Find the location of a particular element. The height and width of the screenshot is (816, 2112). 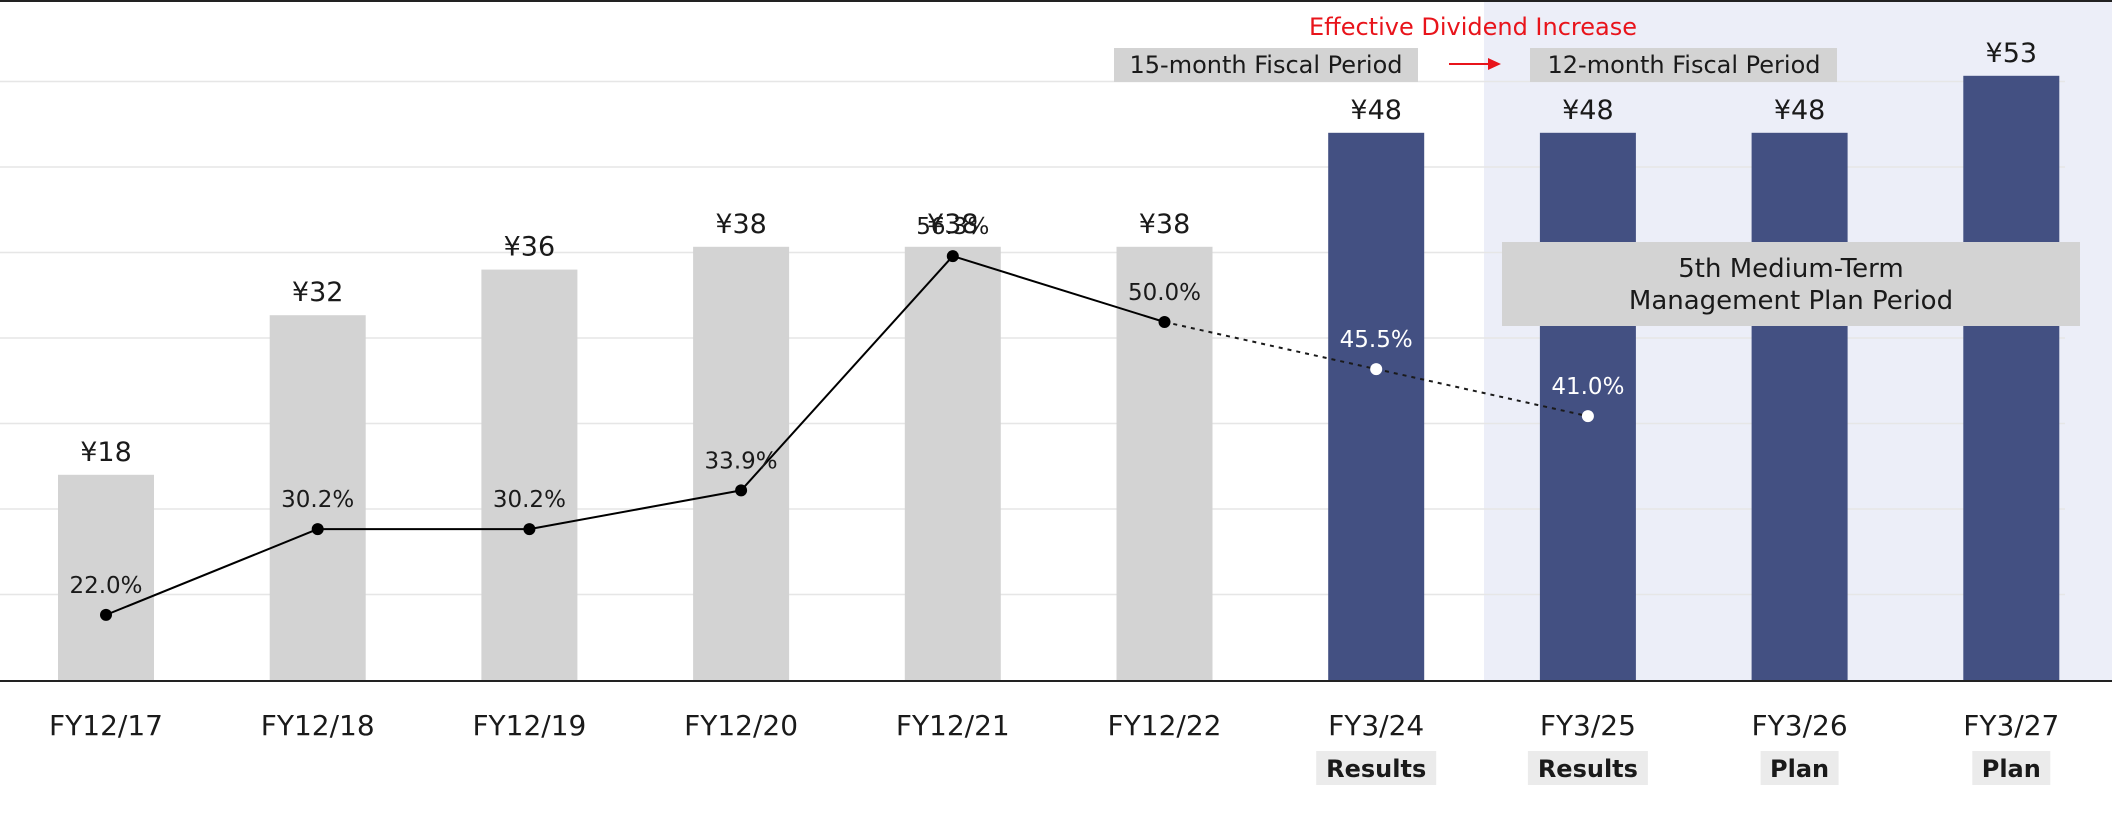

payout-label: 50.0% is located at coordinates (1164, 293).